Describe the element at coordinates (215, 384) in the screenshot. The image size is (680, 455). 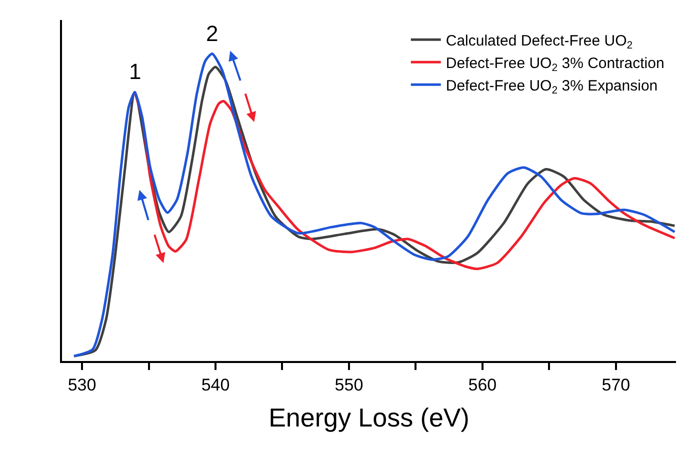
I see `x-tick-label: 540` at that location.